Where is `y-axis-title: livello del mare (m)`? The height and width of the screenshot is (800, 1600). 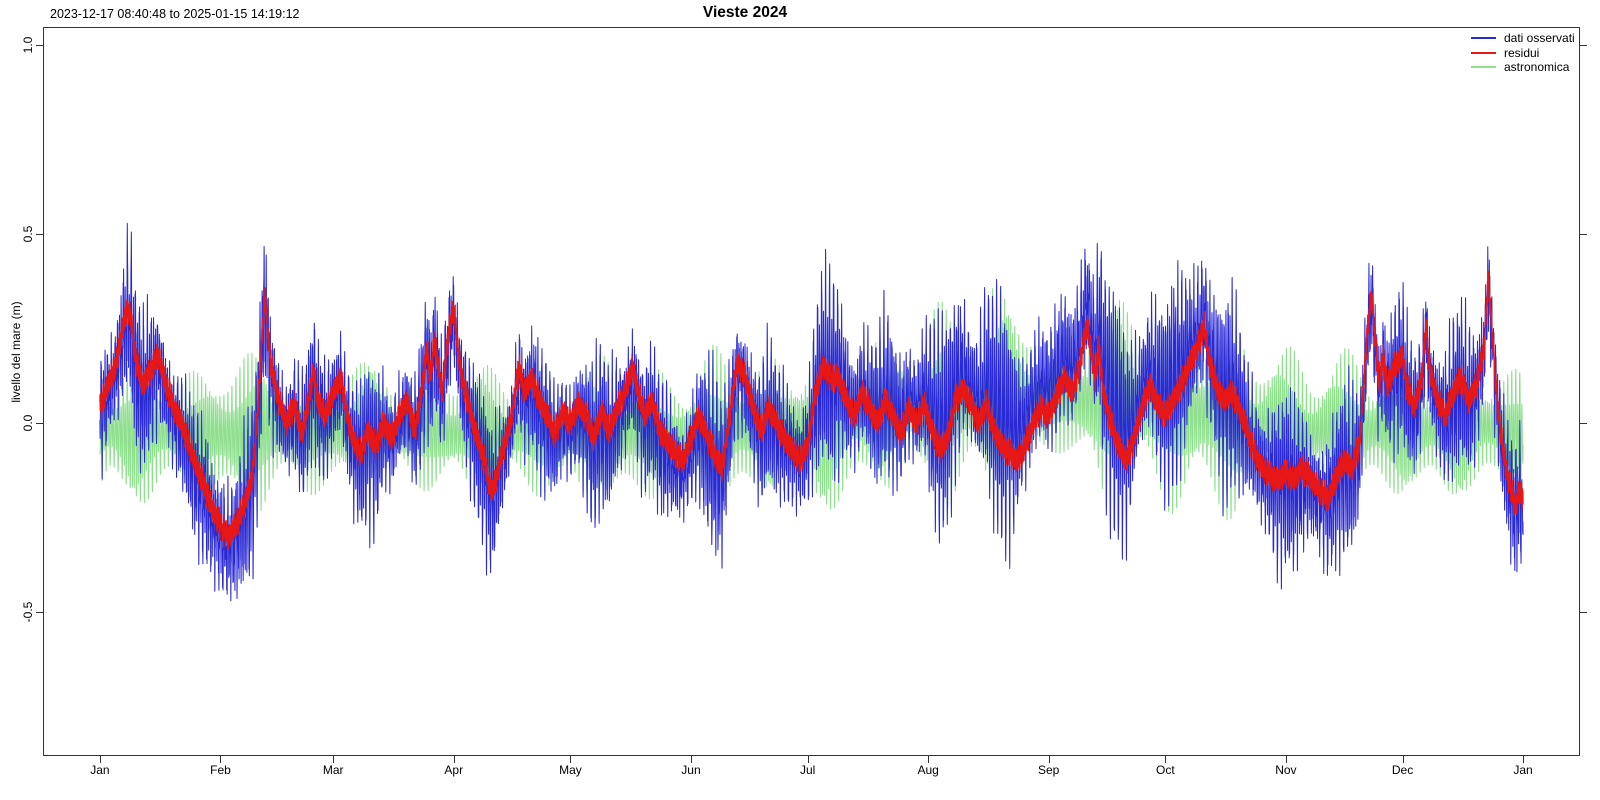
y-axis-title: livello del mare (m) is located at coordinates (16, 352).